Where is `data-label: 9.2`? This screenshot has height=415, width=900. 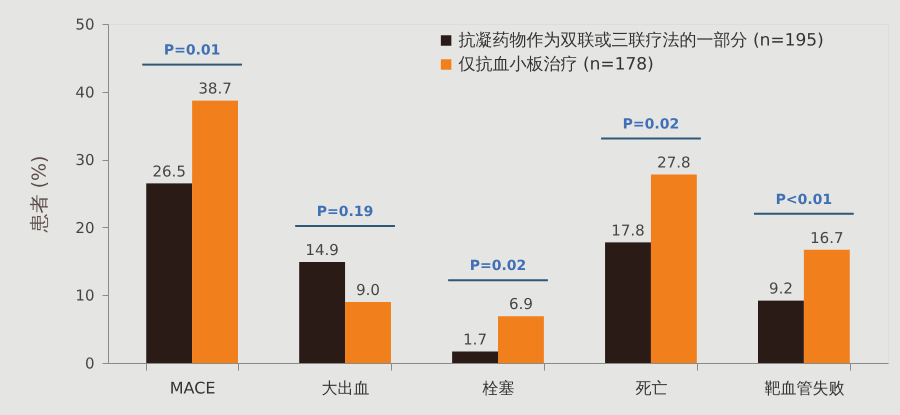 data-label: 9.2 is located at coordinates (781, 289).